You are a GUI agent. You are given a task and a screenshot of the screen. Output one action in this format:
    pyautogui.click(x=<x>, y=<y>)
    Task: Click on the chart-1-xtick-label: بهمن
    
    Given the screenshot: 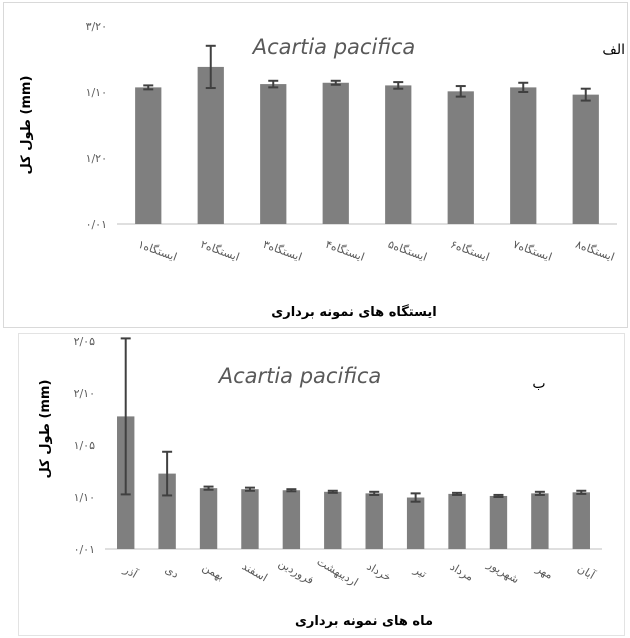 What is the action you would take?
    pyautogui.click(x=213, y=572)
    